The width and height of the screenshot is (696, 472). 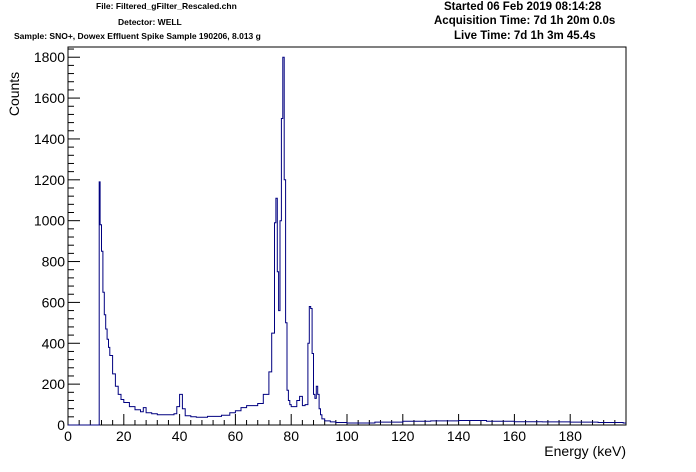 I want to click on x-axis: 0 20 40 60 80 100 120 140 160 180, so click(x=340, y=429).